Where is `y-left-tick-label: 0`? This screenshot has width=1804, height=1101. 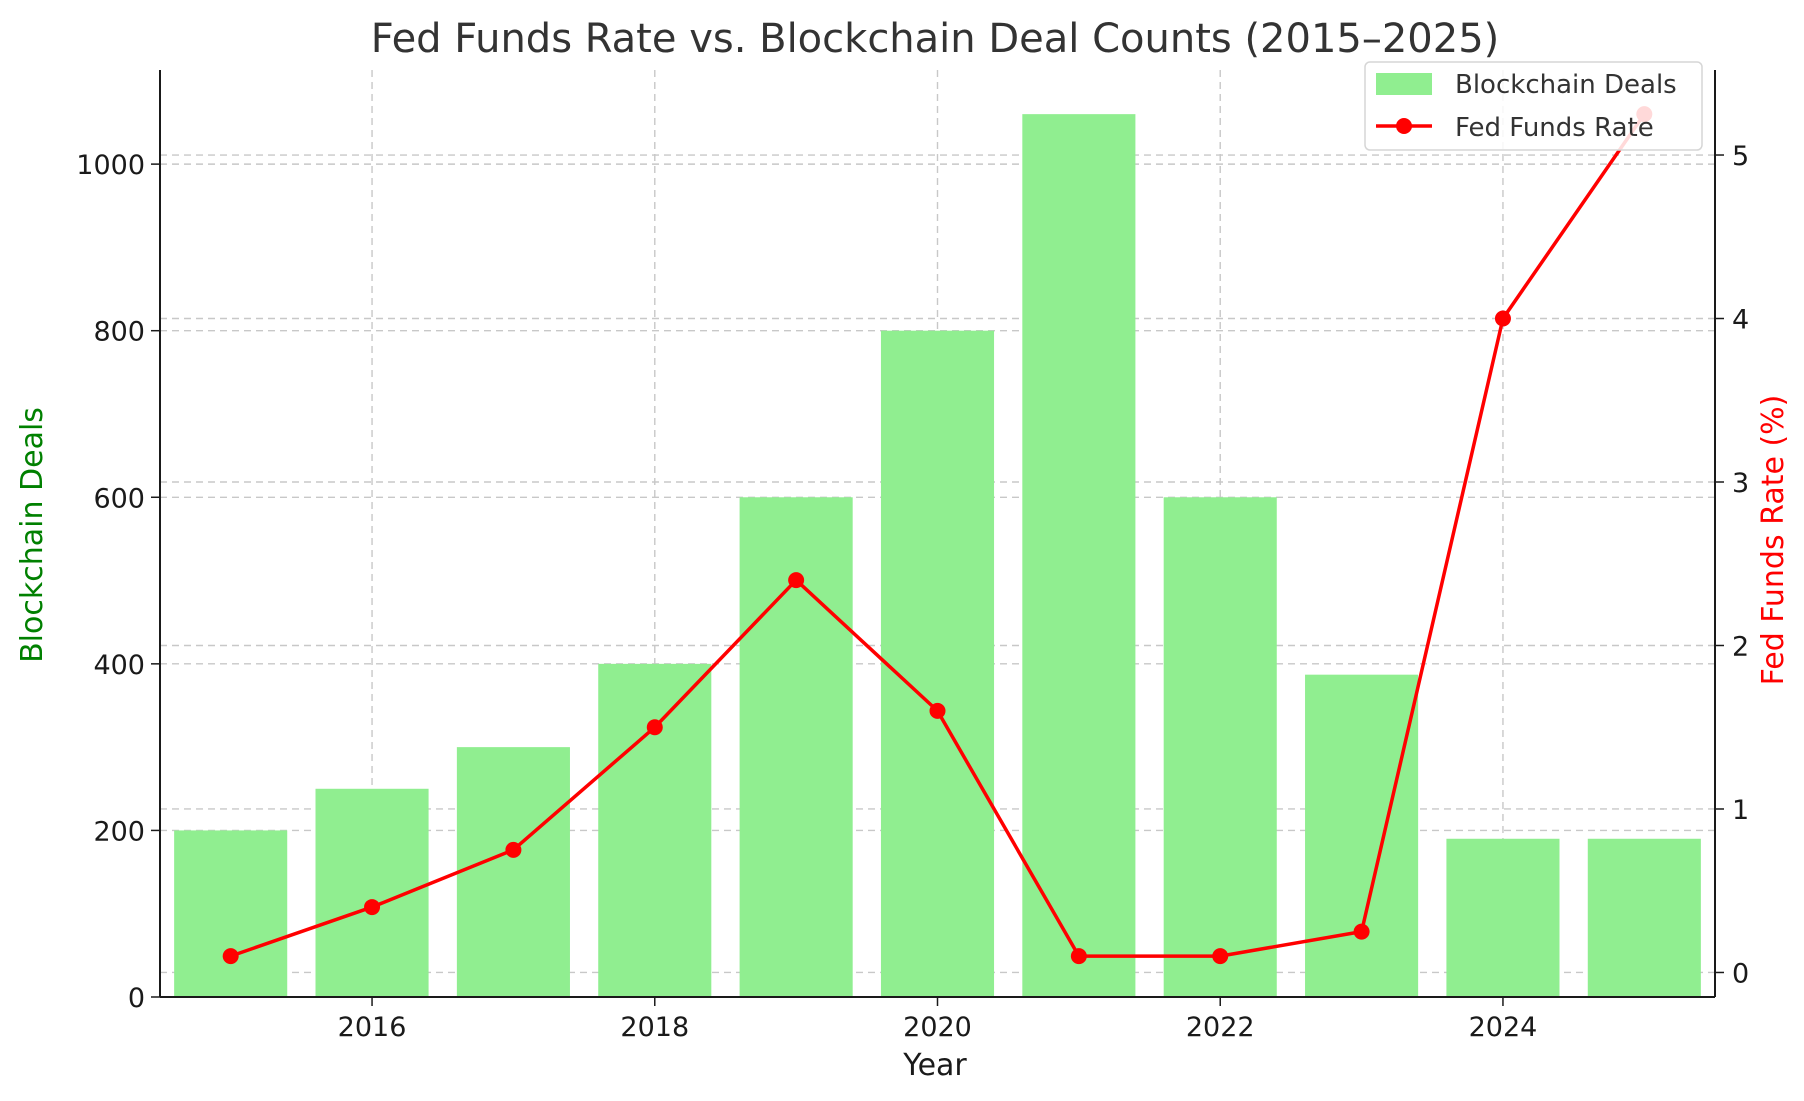 y-left-tick-label: 0 is located at coordinates (136, 998).